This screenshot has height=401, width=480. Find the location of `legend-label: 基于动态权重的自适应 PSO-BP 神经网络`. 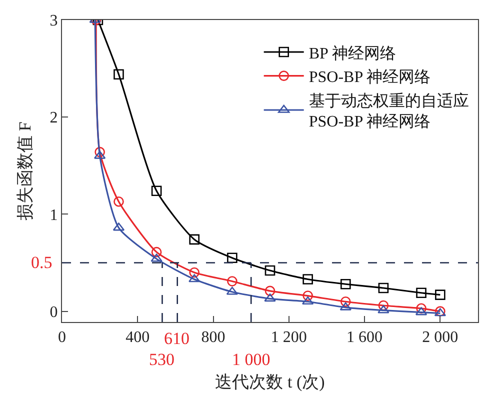

legend-label: 基于动态权重的自适应 PSO-BP 神经网络 is located at coordinates (388, 111).